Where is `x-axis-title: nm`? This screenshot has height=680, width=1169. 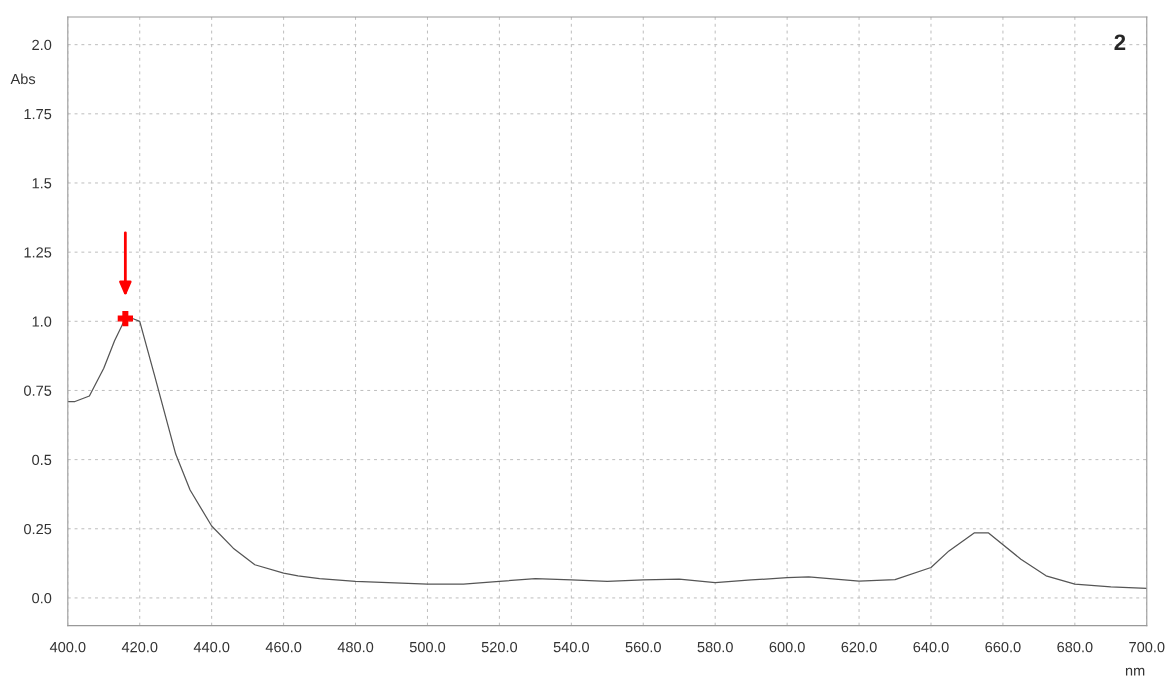
x-axis-title: nm is located at coordinates (1135, 671).